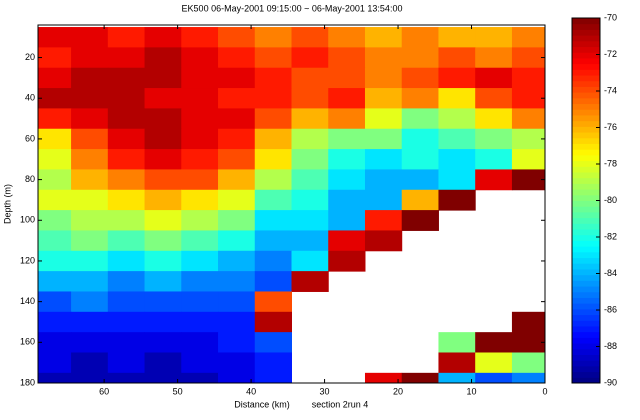 Image resolution: width=640 pixels, height=420 pixels. I want to click on x-tick-label: 50, so click(178, 391).